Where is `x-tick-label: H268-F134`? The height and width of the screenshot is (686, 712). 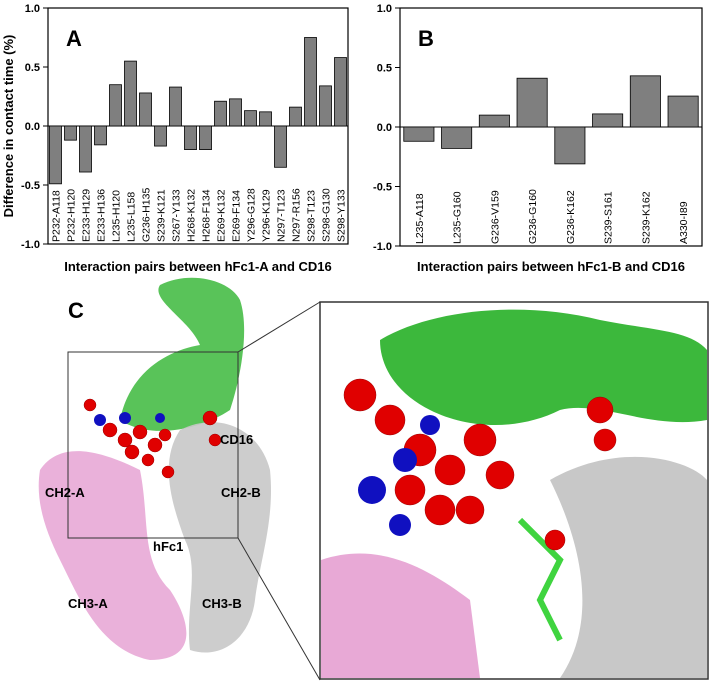 x-tick-label: H268-F134 is located at coordinates (207, 215).